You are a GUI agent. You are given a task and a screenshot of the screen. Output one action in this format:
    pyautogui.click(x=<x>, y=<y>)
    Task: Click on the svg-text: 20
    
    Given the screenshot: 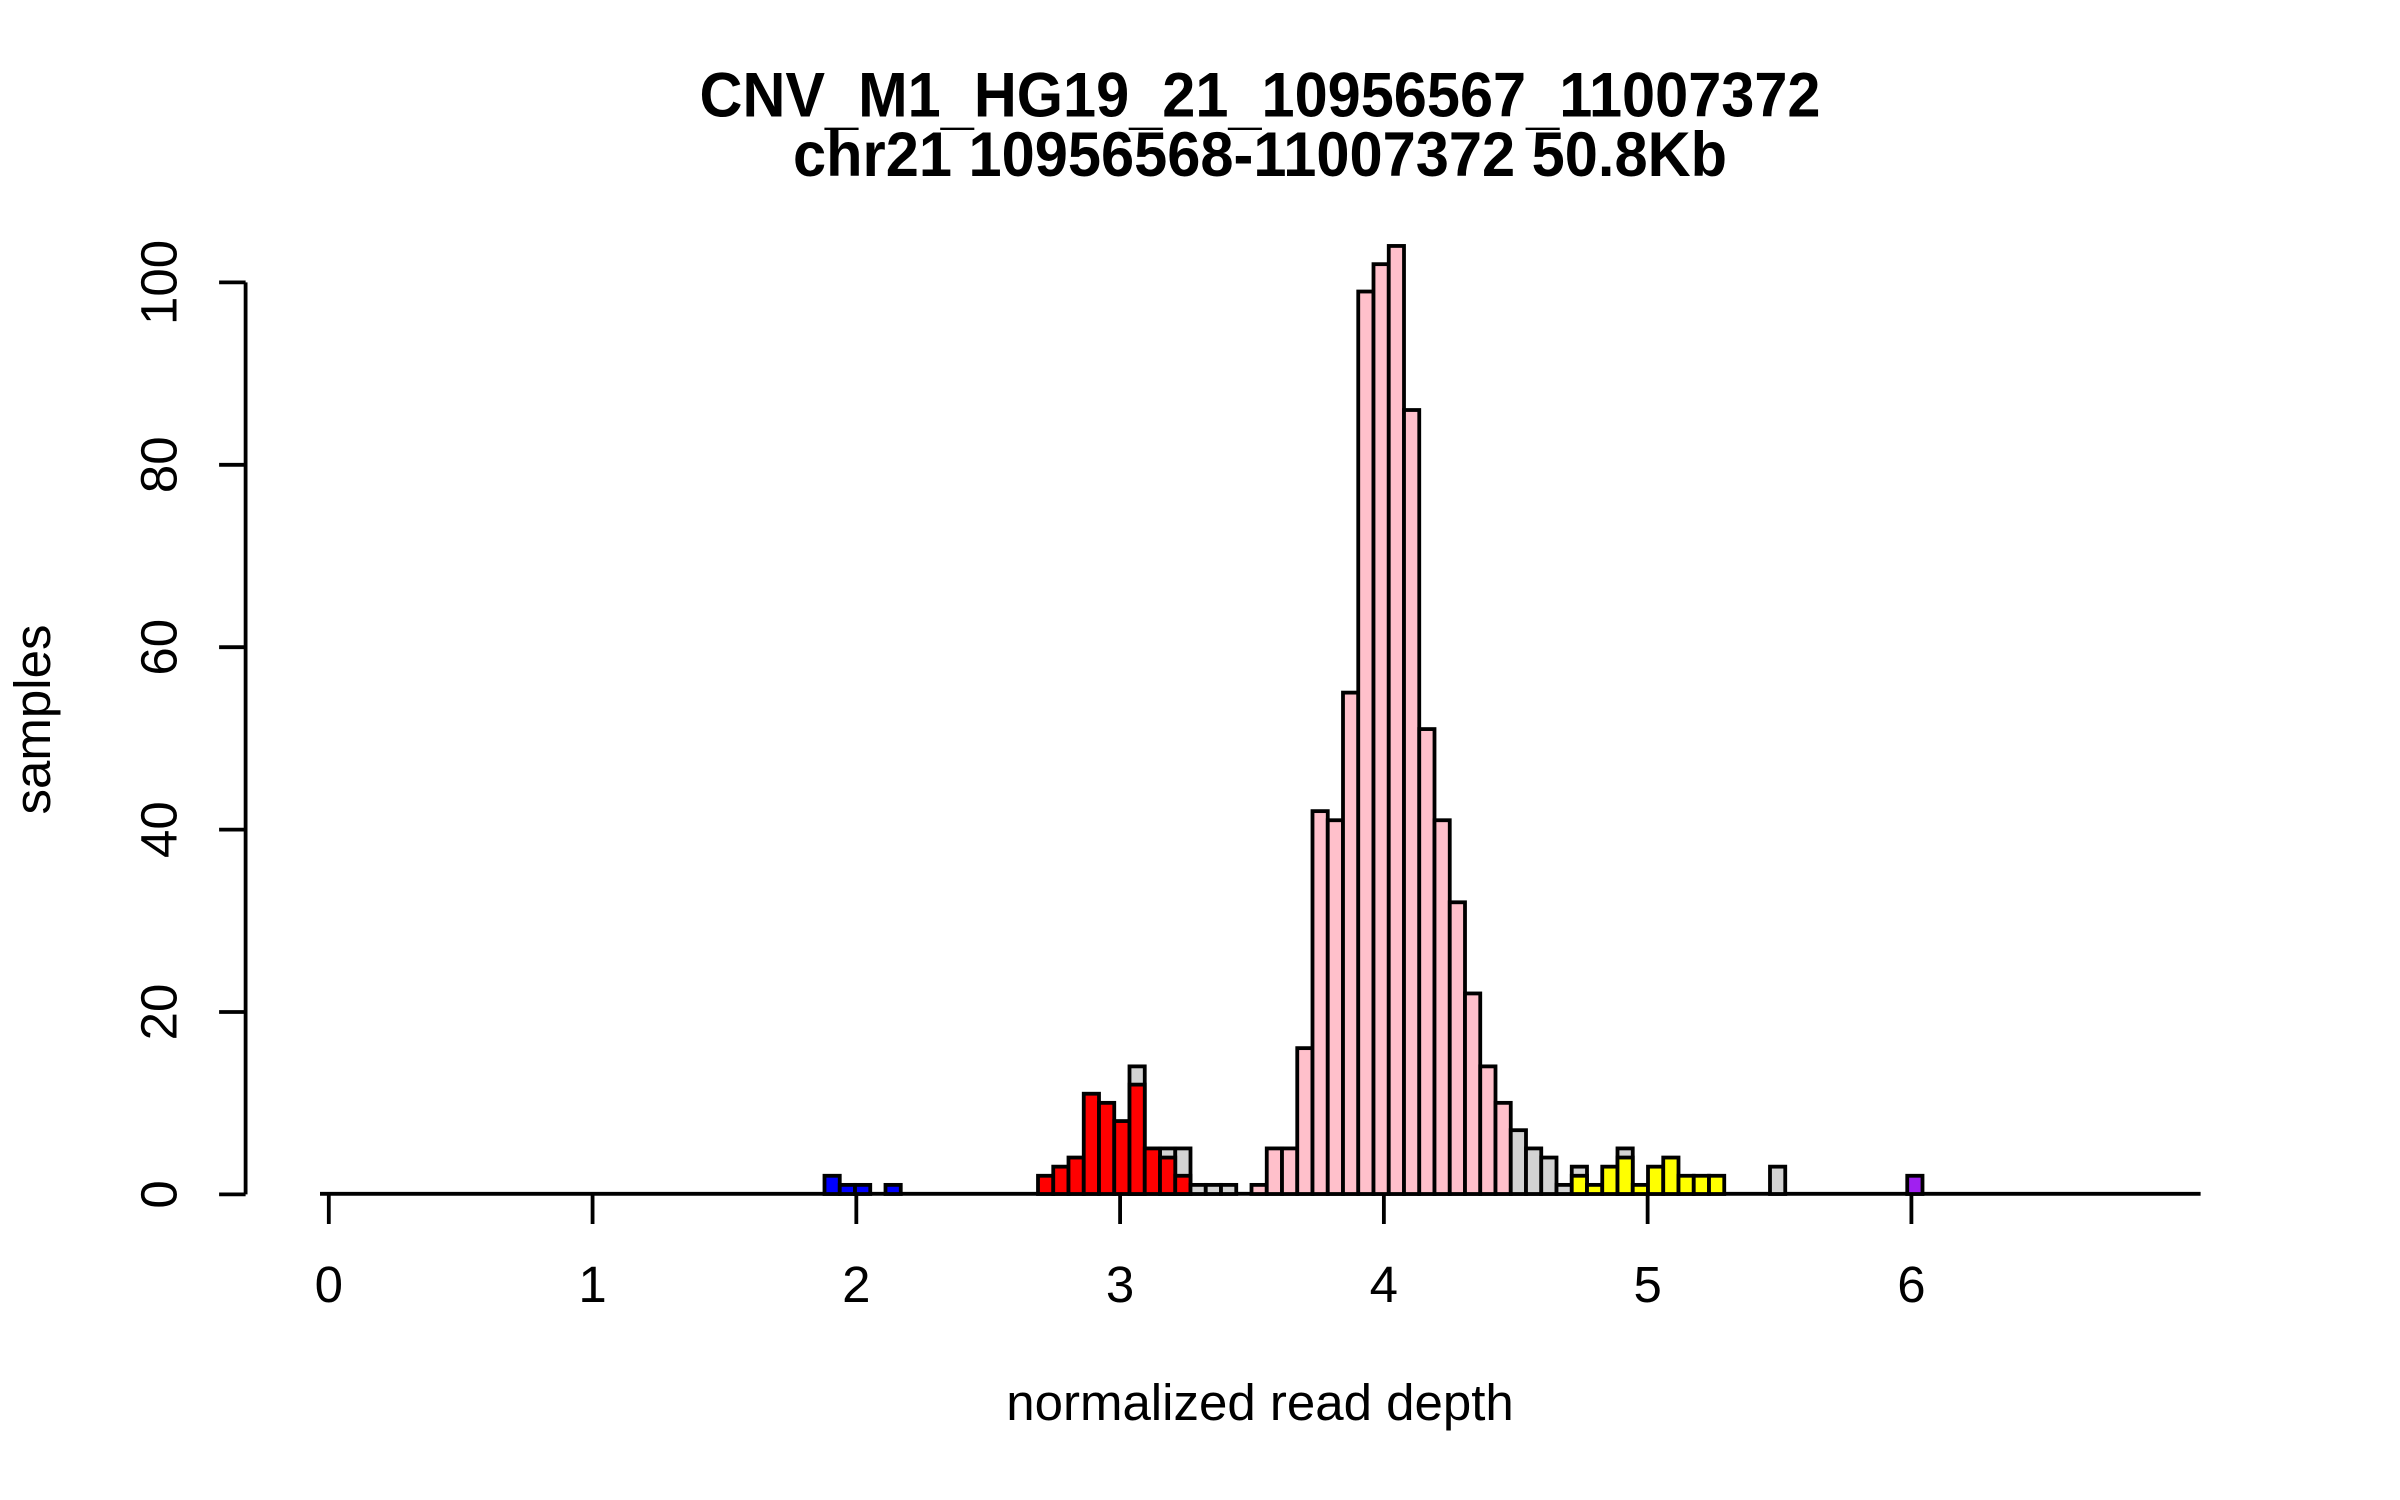 What is the action you would take?
    pyautogui.click(x=159, y=1012)
    